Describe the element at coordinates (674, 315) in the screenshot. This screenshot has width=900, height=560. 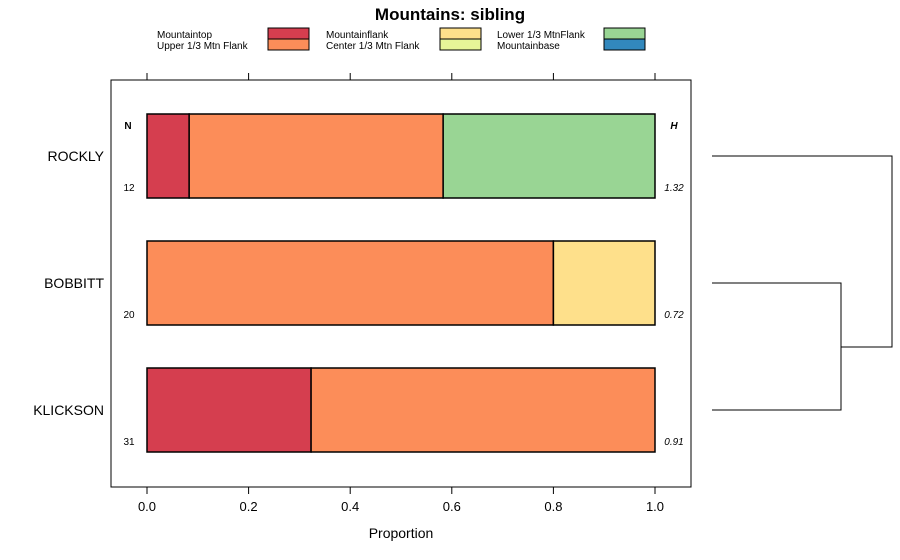
I see `h-value: 0.72` at that location.